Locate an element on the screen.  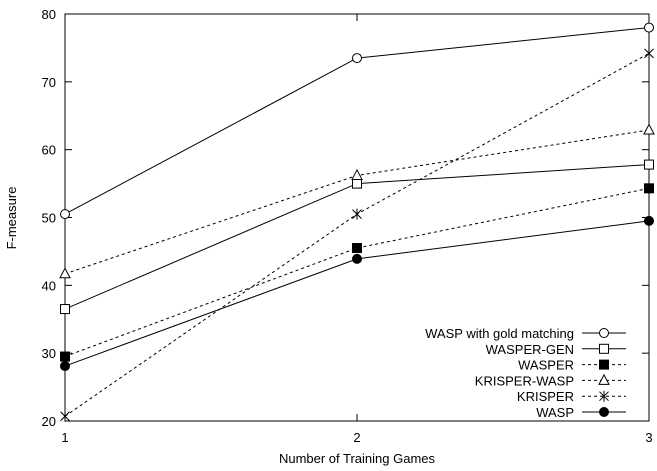
x-axis-label: Number of Training Games is located at coordinates (357, 458).